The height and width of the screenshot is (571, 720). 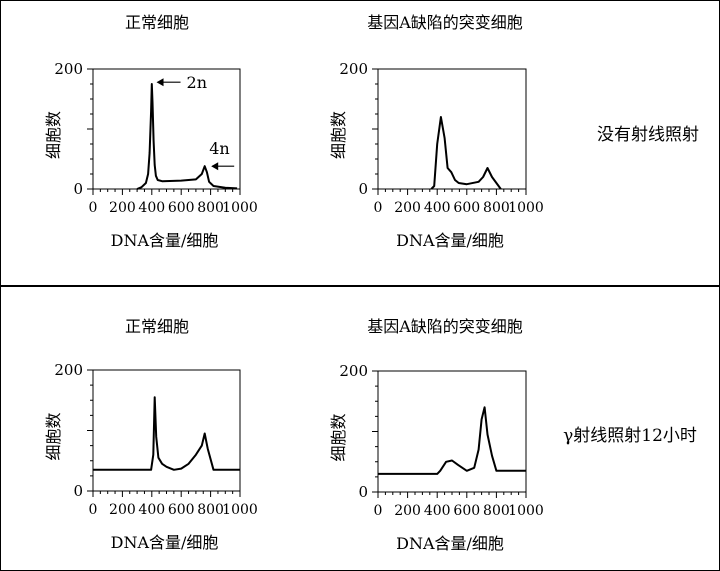 What do you see at coordinates (648, 135) in the screenshot?
I see `row-condition-label: 没有射线照射` at bounding box center [648, 135].